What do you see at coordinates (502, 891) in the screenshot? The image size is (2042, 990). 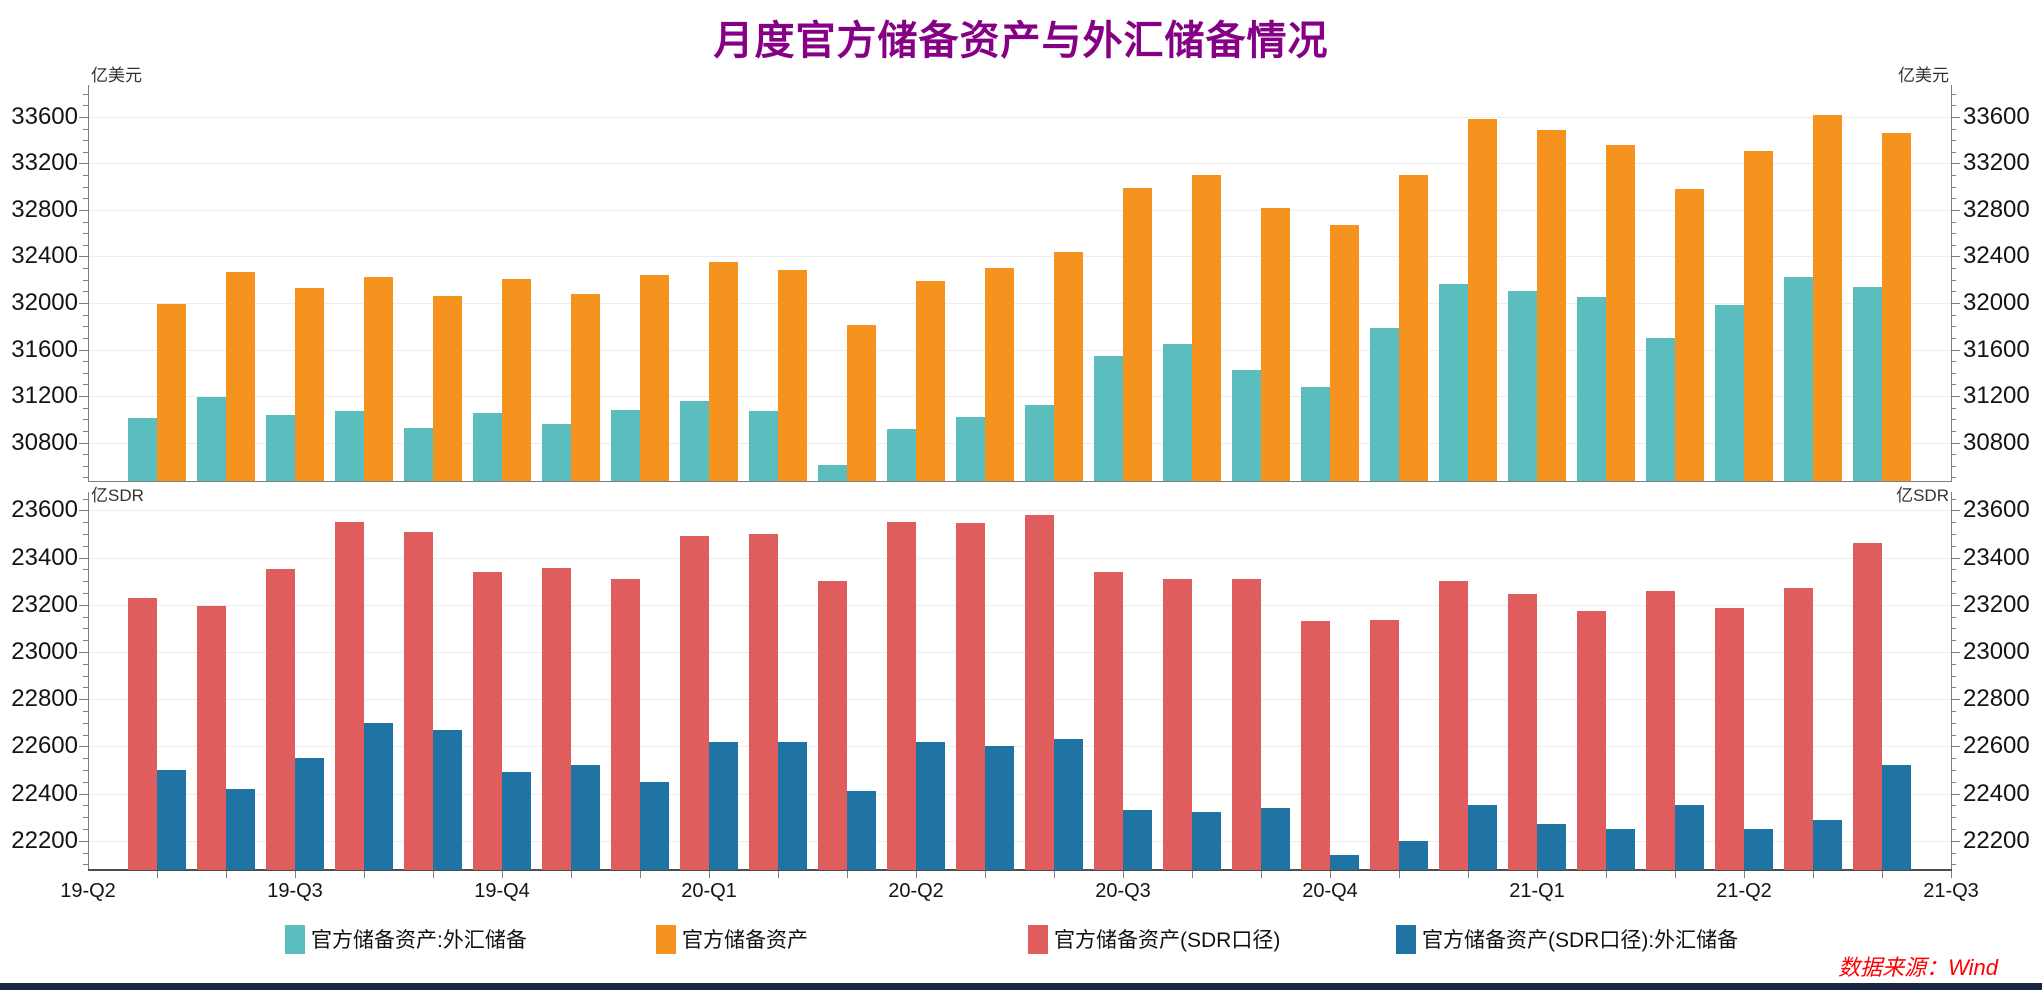 I see `x-axis-label: 19-Q4` at bounding box center [502, 891].